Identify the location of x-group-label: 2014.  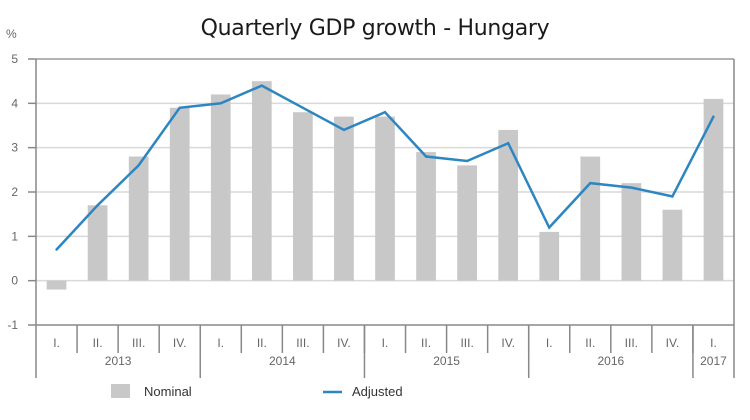
(282, 361).